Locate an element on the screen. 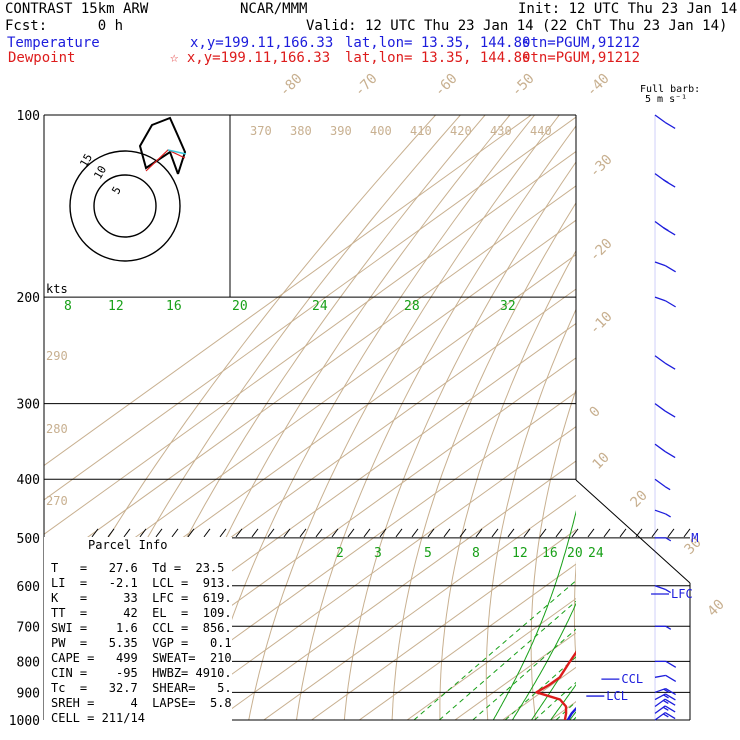  pressure-label: 500 is located at coordinates (28, 539).